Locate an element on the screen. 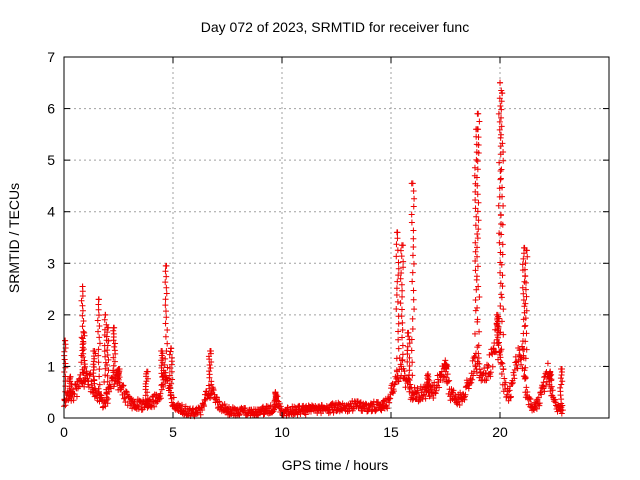 The image size is (640, 480). y-tick-label: 4 is located at coordinates (51, 212).